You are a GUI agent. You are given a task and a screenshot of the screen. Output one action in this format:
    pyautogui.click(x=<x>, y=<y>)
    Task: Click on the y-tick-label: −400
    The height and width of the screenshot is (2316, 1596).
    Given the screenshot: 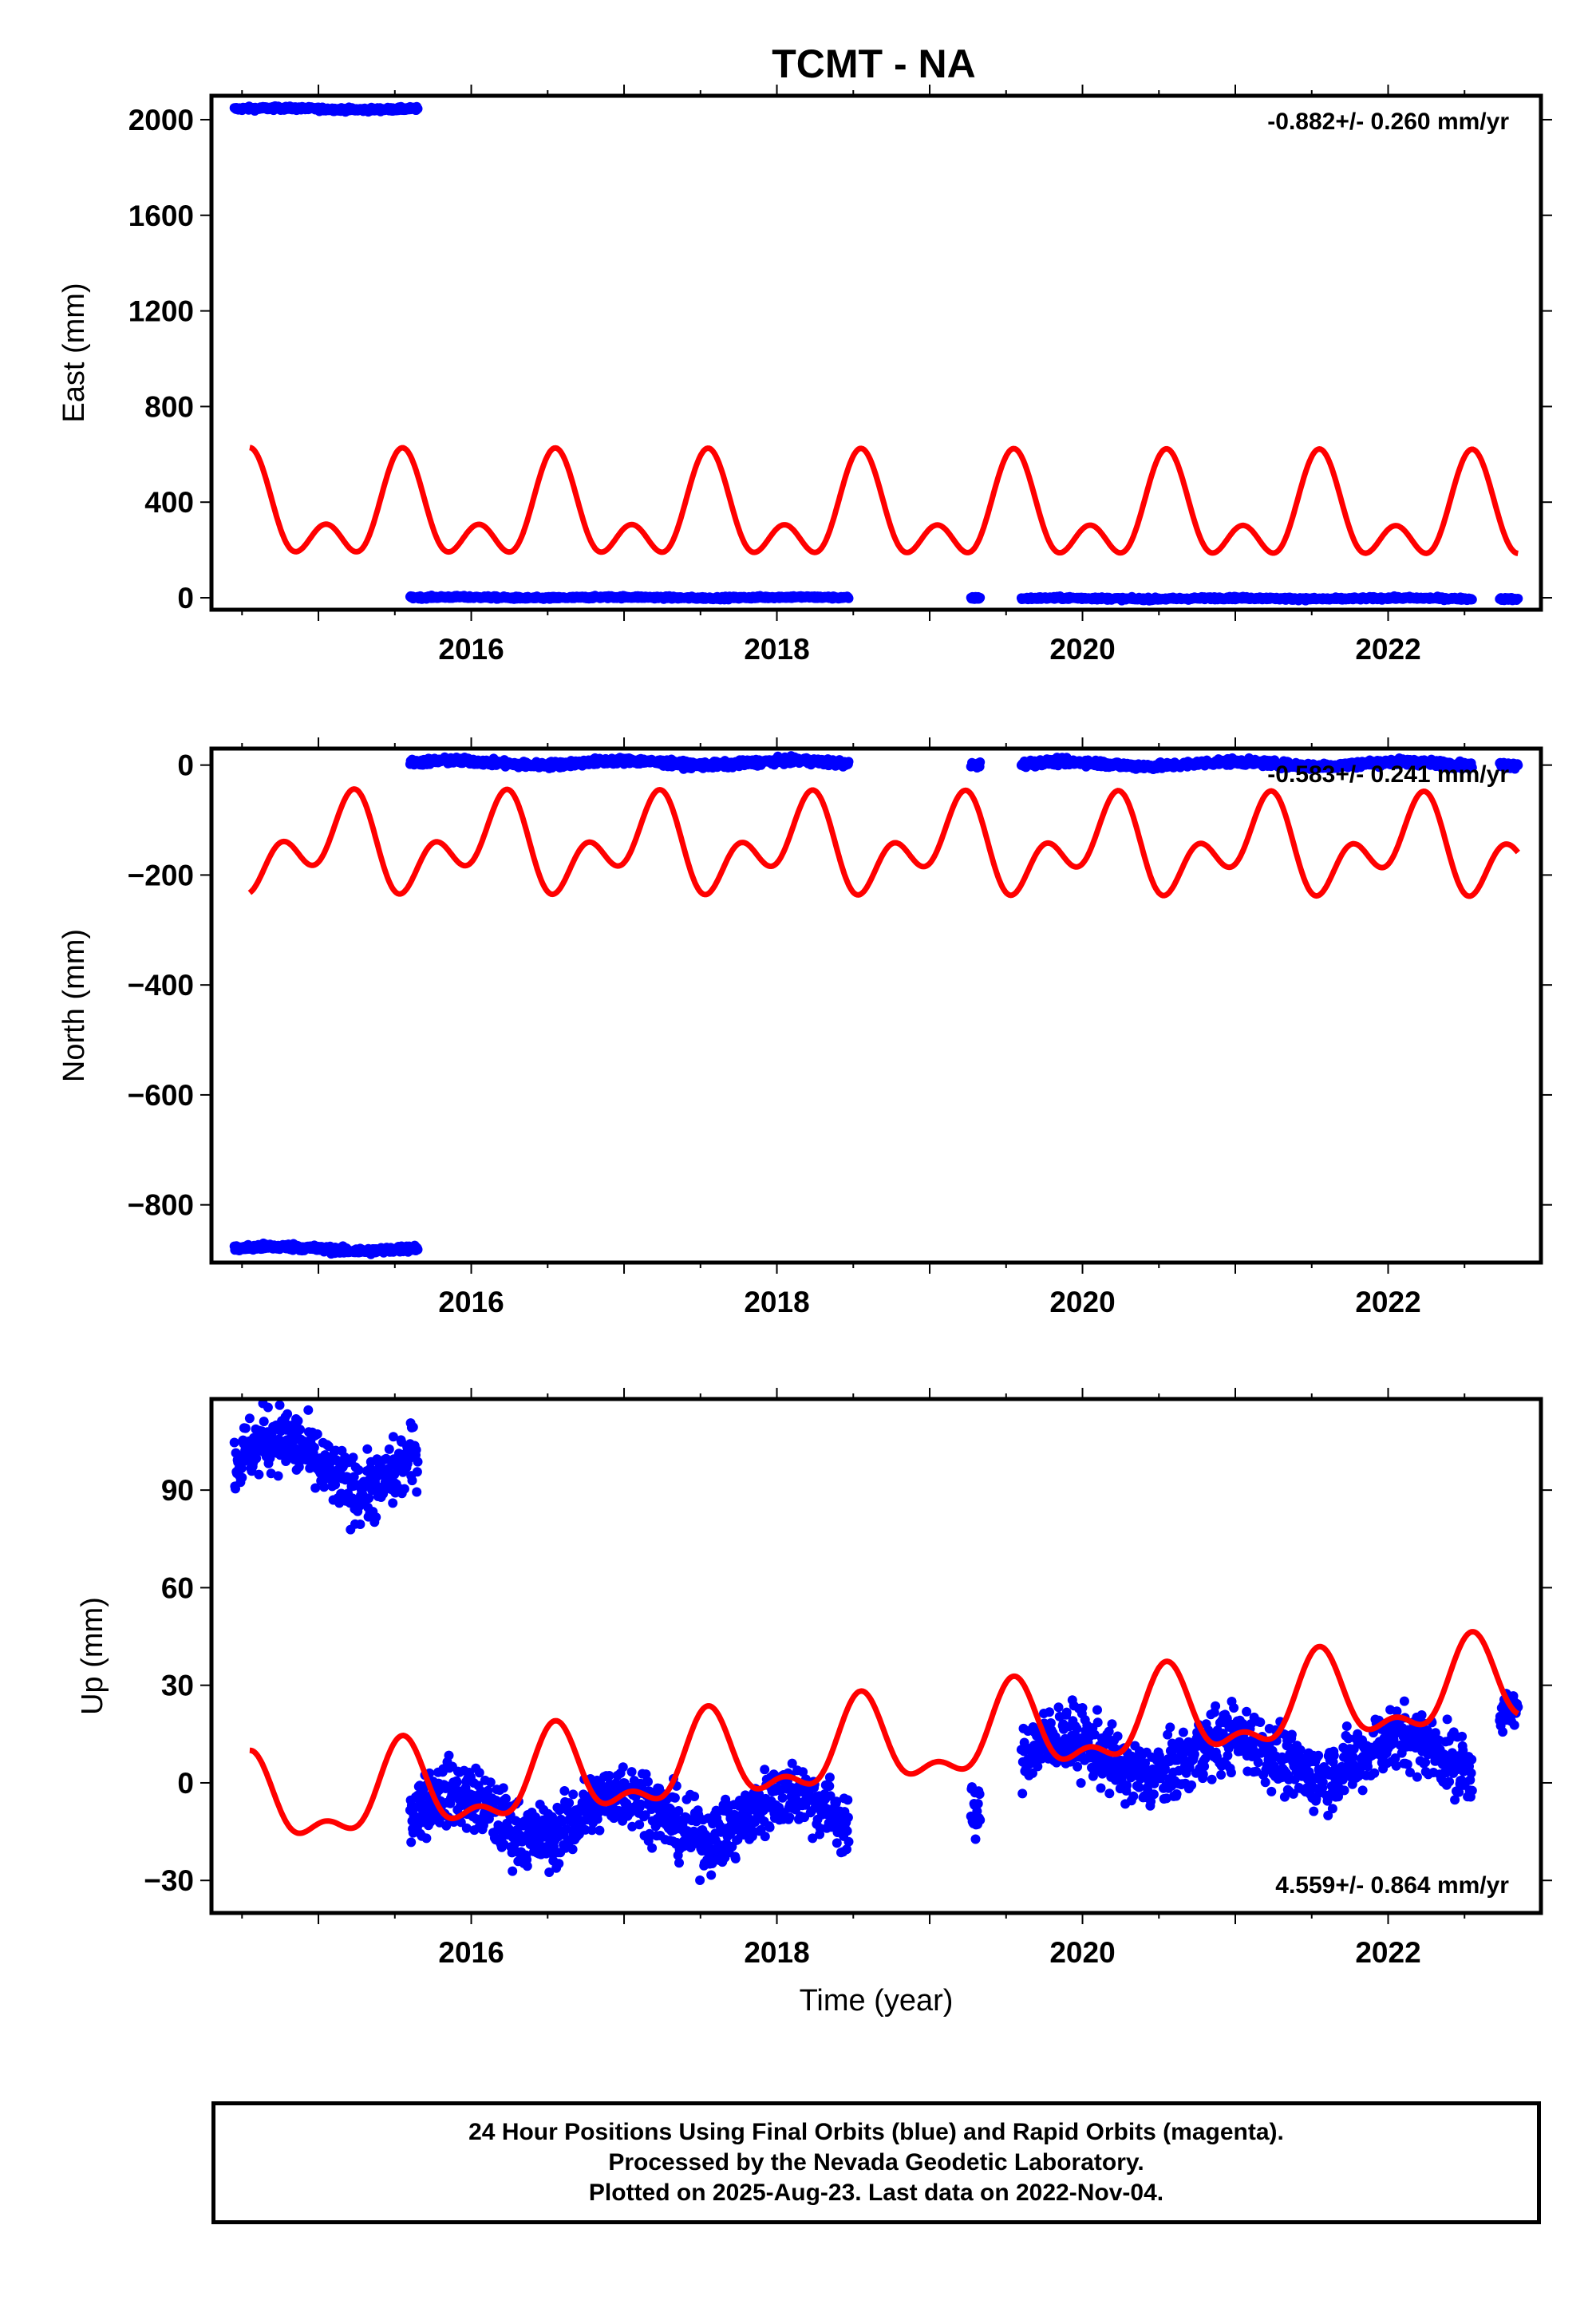 What is the action you would take?
    pyautogui.click(x=161, y=986)
    